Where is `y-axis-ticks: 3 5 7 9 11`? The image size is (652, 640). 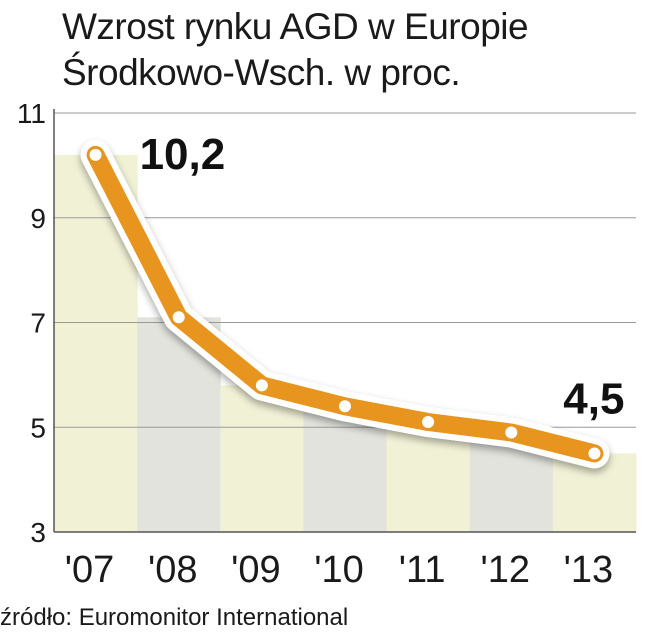 y-axis-ticks: 3 5 7 9 11 is located at coordinates (31, 323).